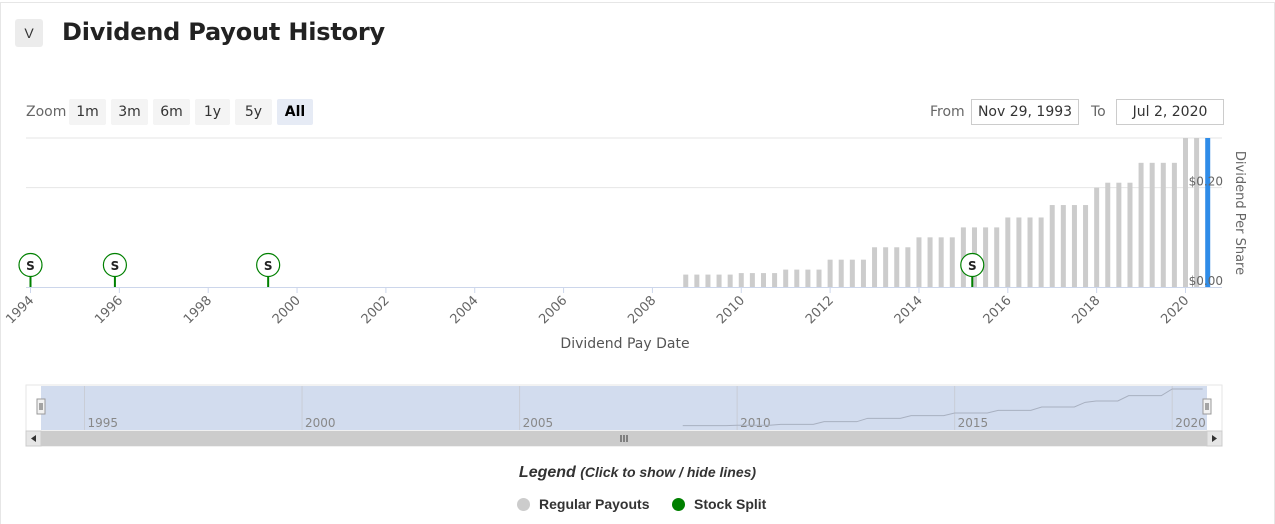  What do you see at coordinates (731, 310) in the screenshot?
I see `x-tick-label: 2010` at bounding box center [731, 310].